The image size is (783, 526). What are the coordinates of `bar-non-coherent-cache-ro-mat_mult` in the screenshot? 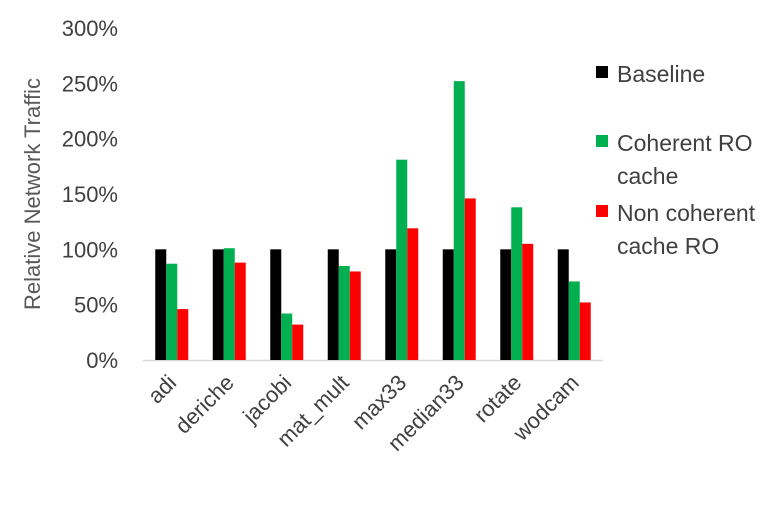 It's located at (355, 315).